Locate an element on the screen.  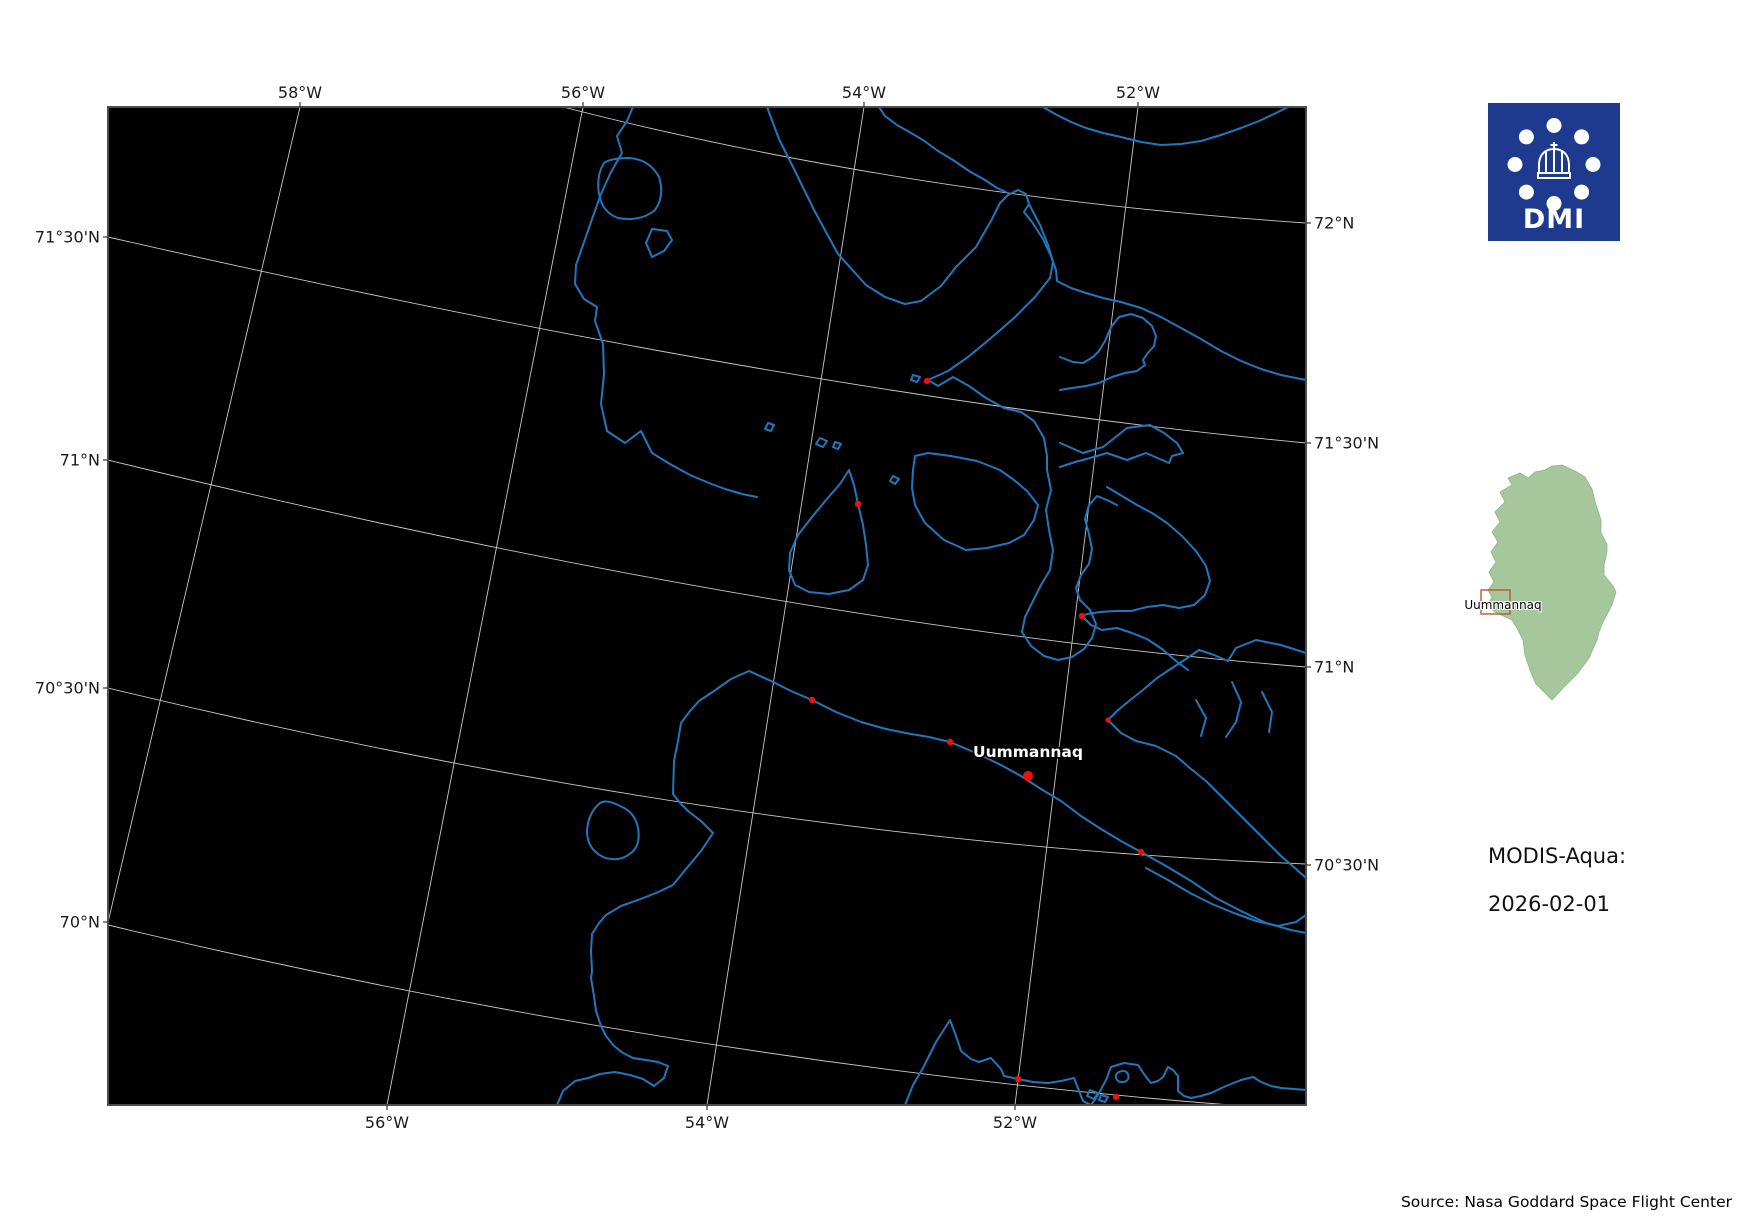
dmi-logo: DMI is located at coordinates (1554, 172).